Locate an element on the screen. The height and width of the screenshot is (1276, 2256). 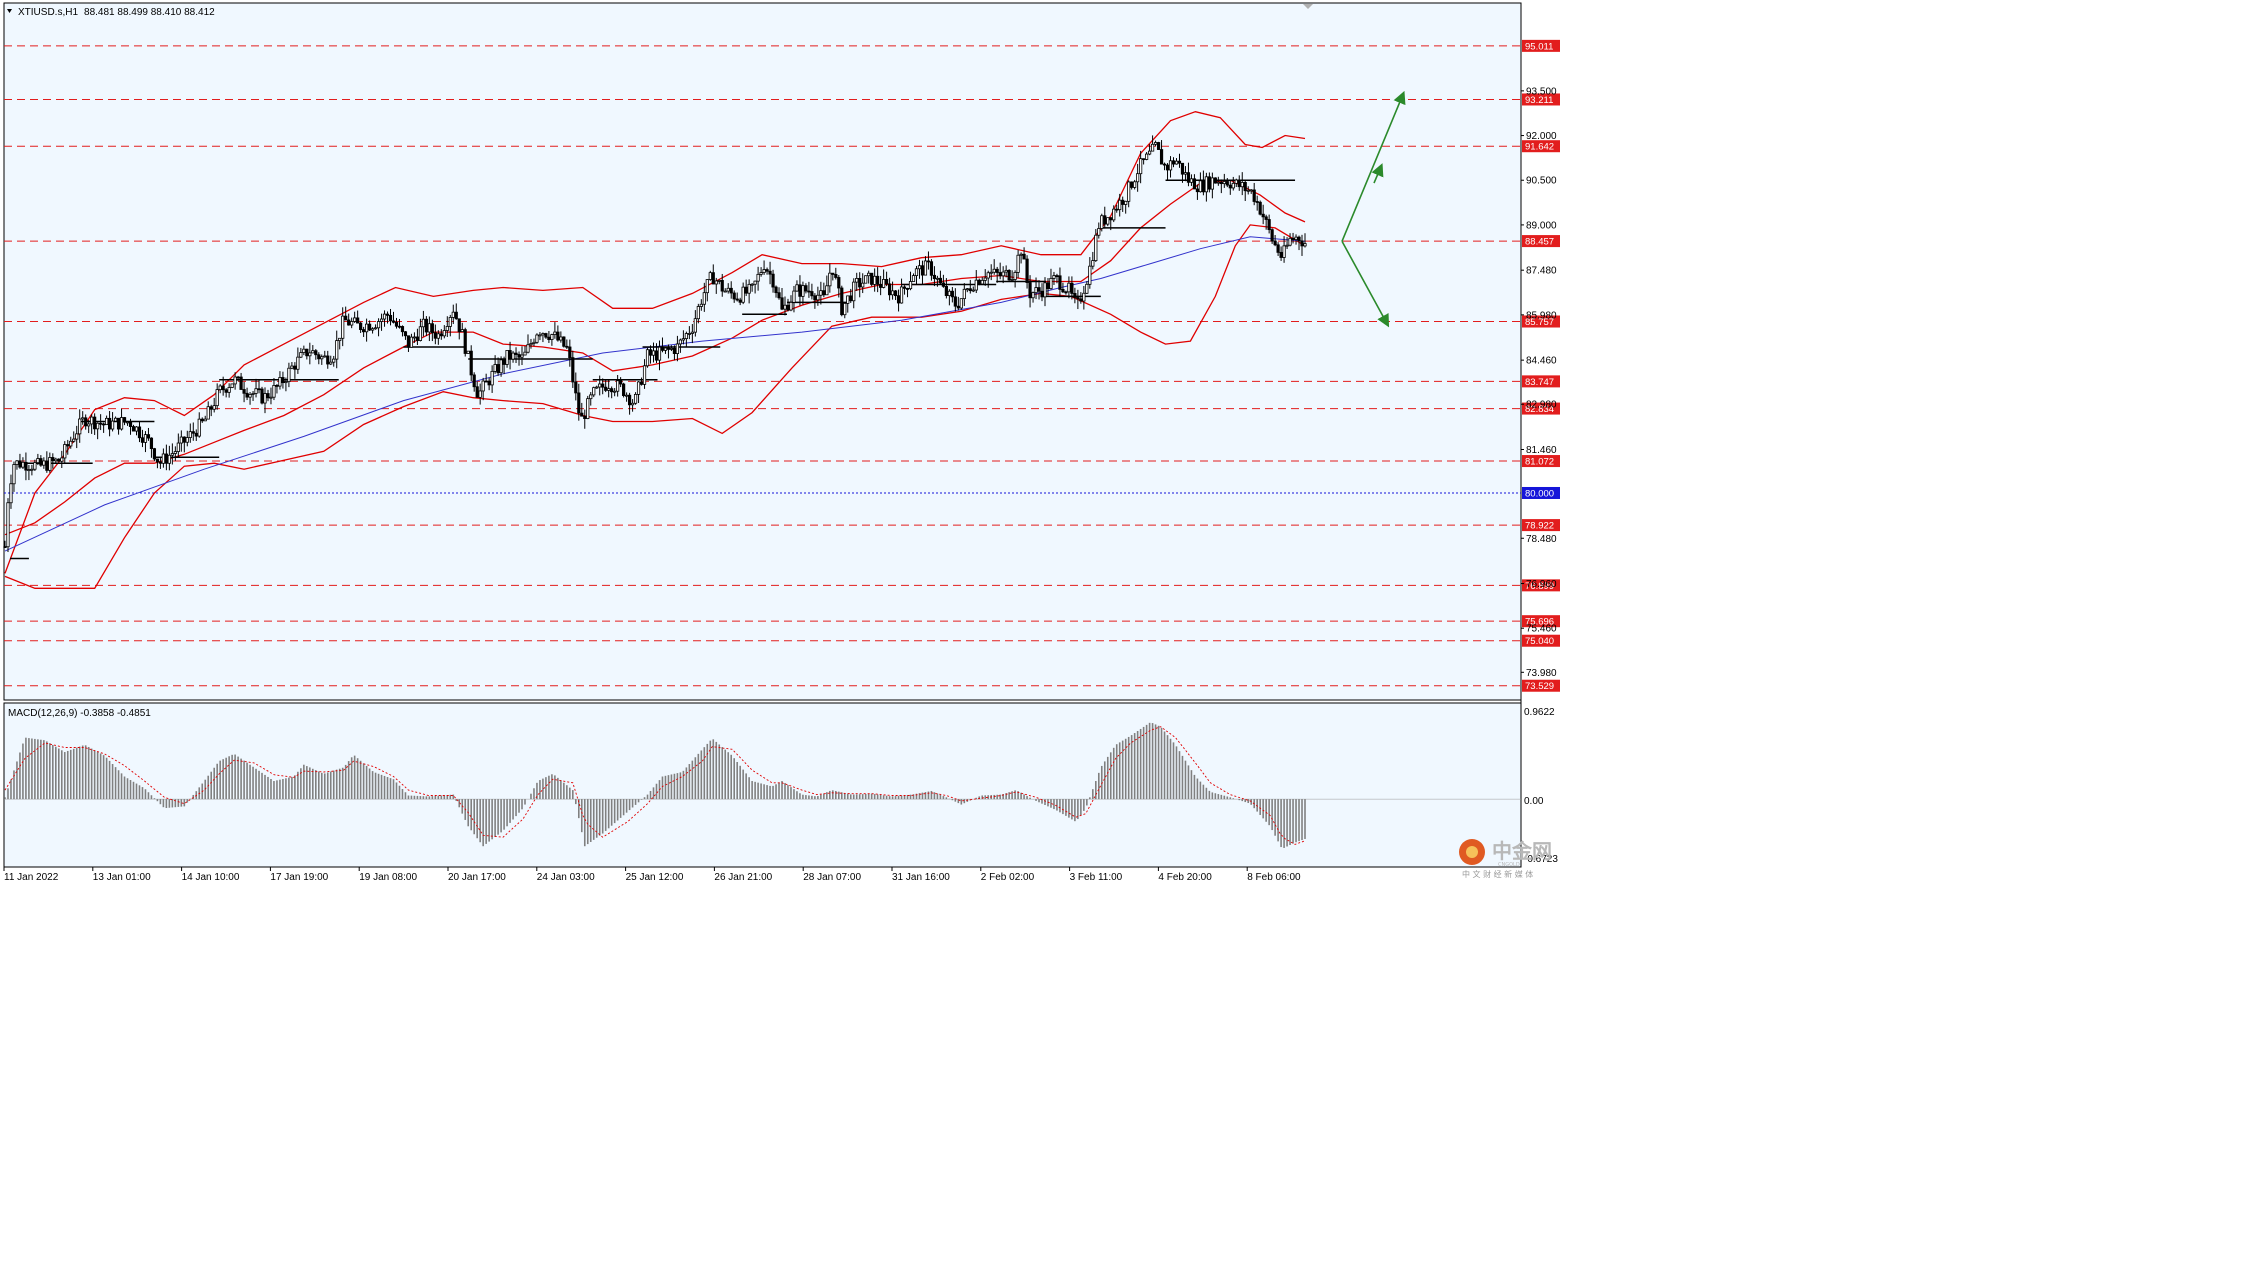
level-label: 82.834 is located at coordinates (1539, 409).